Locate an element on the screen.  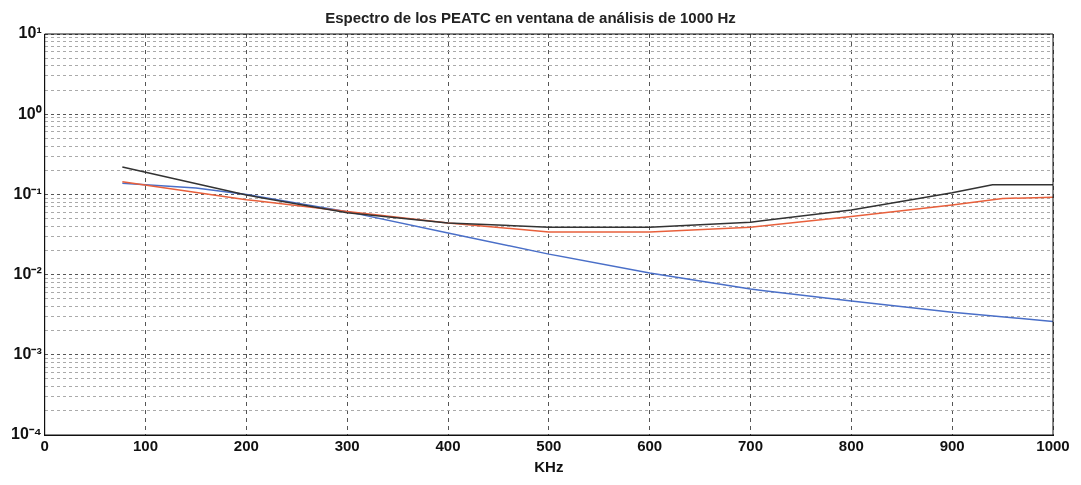
x-tick-label: 900 is located at coordinates (952, 446).